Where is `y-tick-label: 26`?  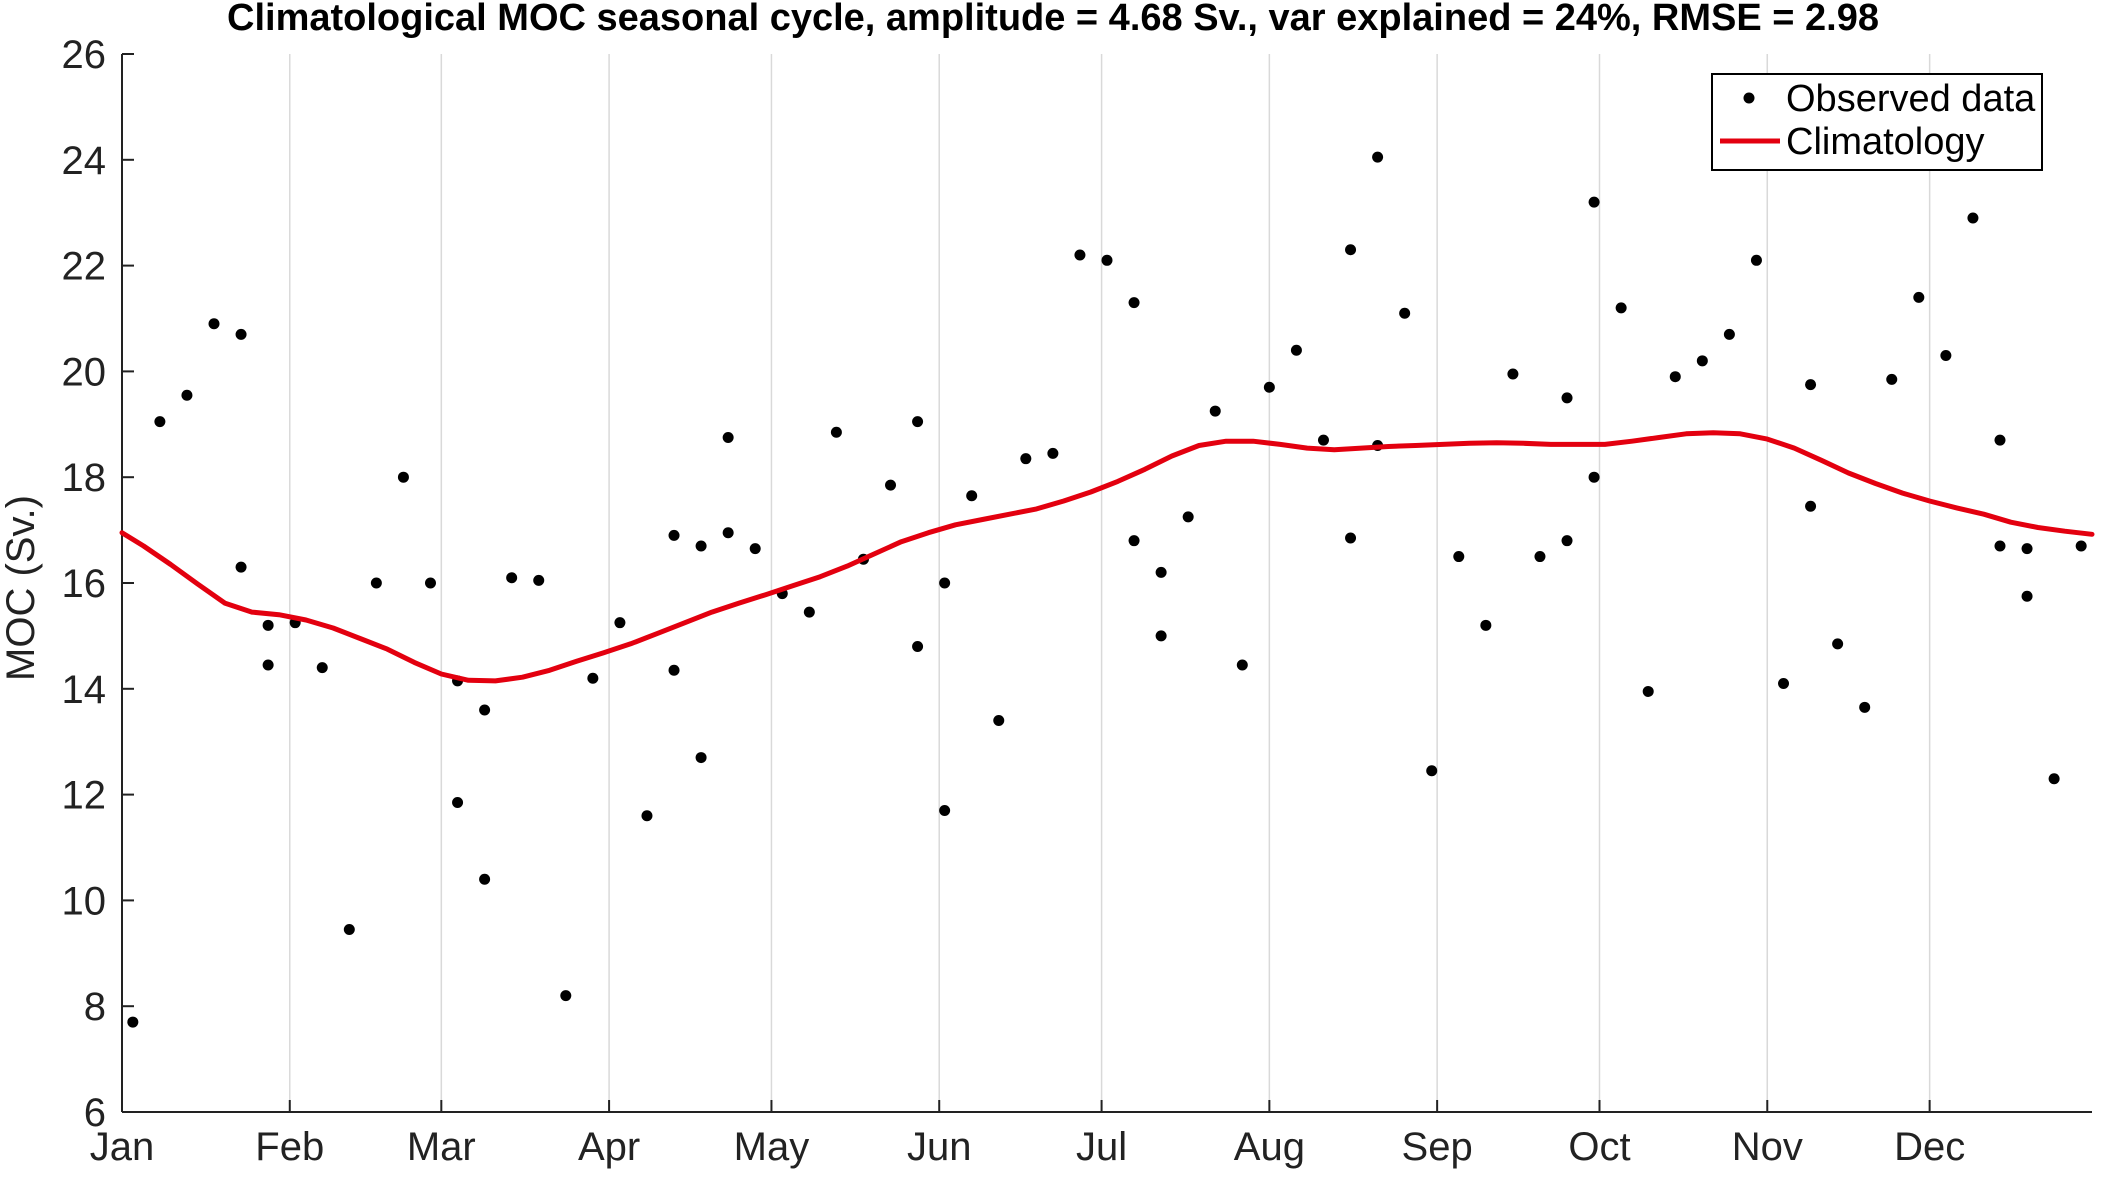
y-tick-label: 26 is located at coordinates (84, 55).